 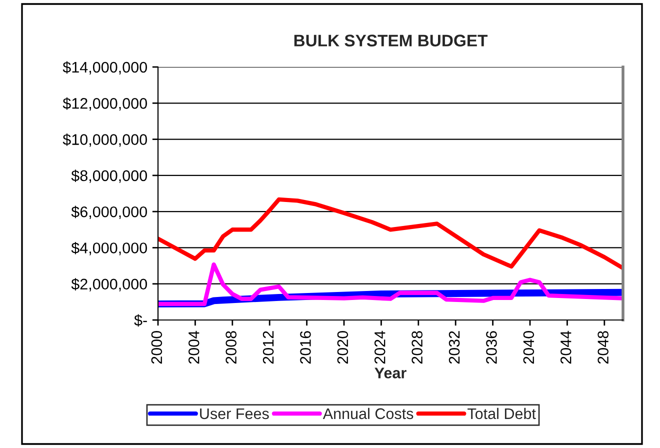 I want to click on y-tick-label: $4,000,000, so click(x=109, y=249).